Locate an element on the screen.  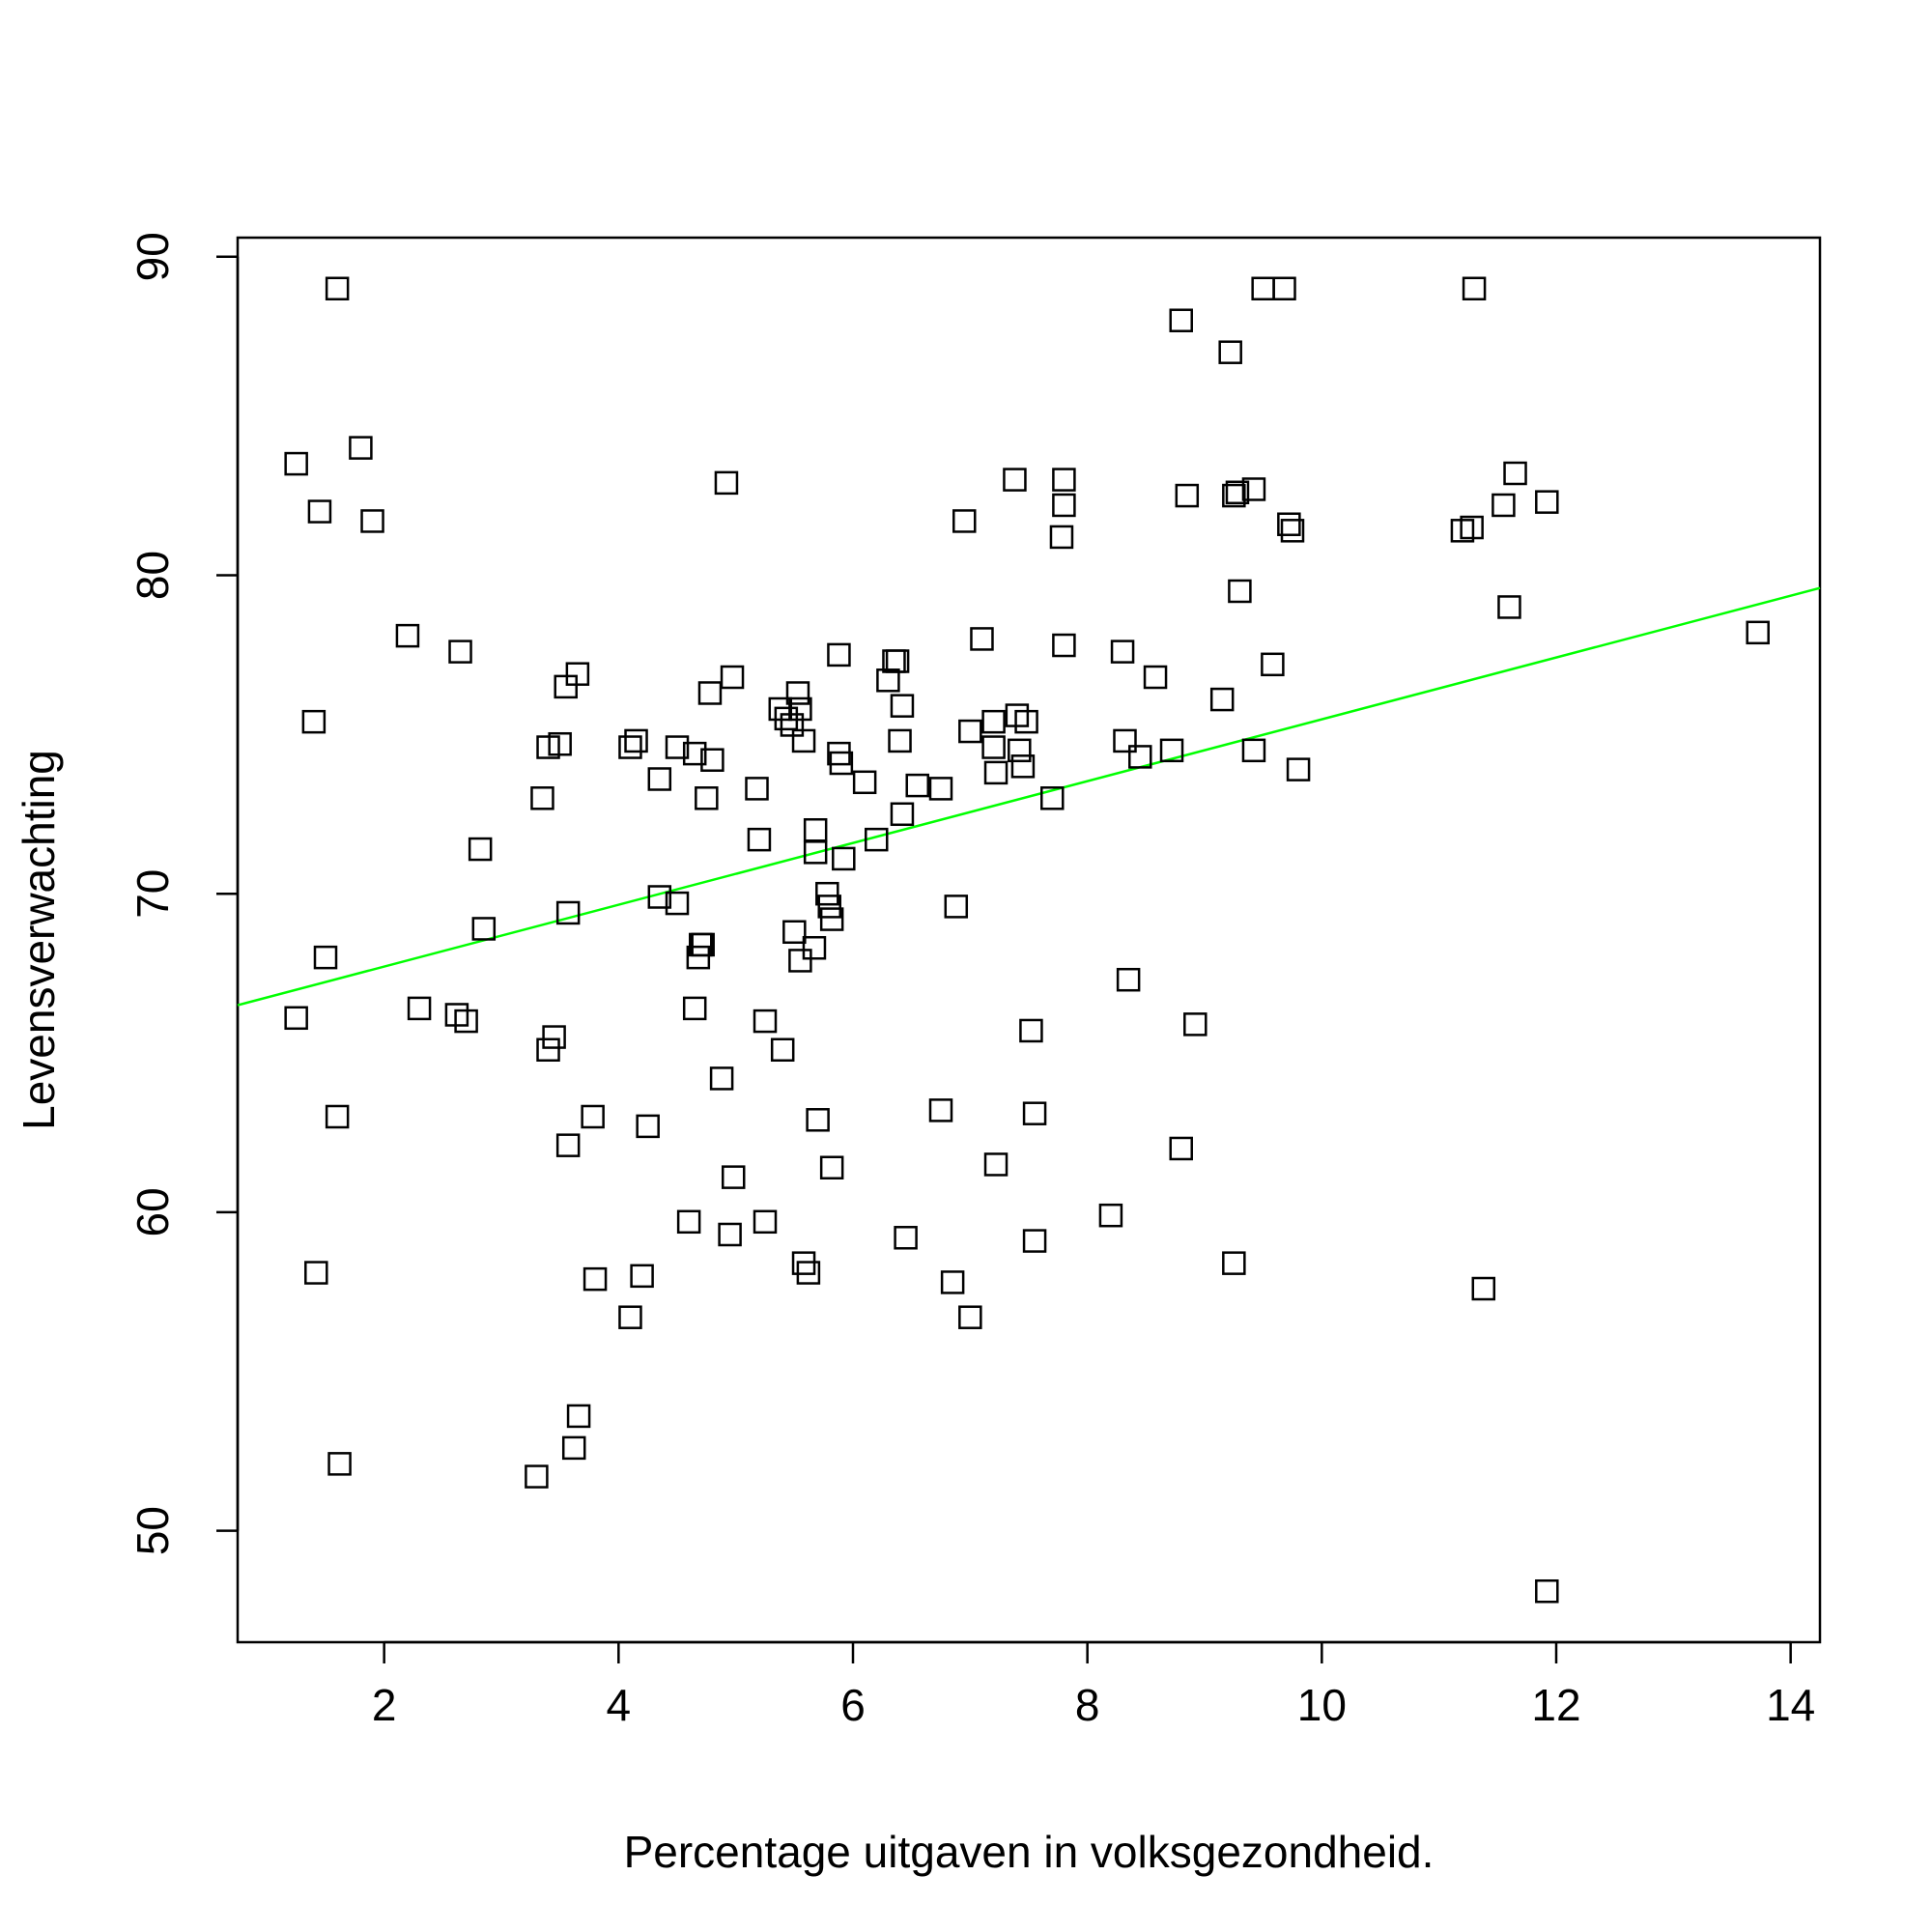
x-tick-label: 12 is located at coordinates (1555, 1705).